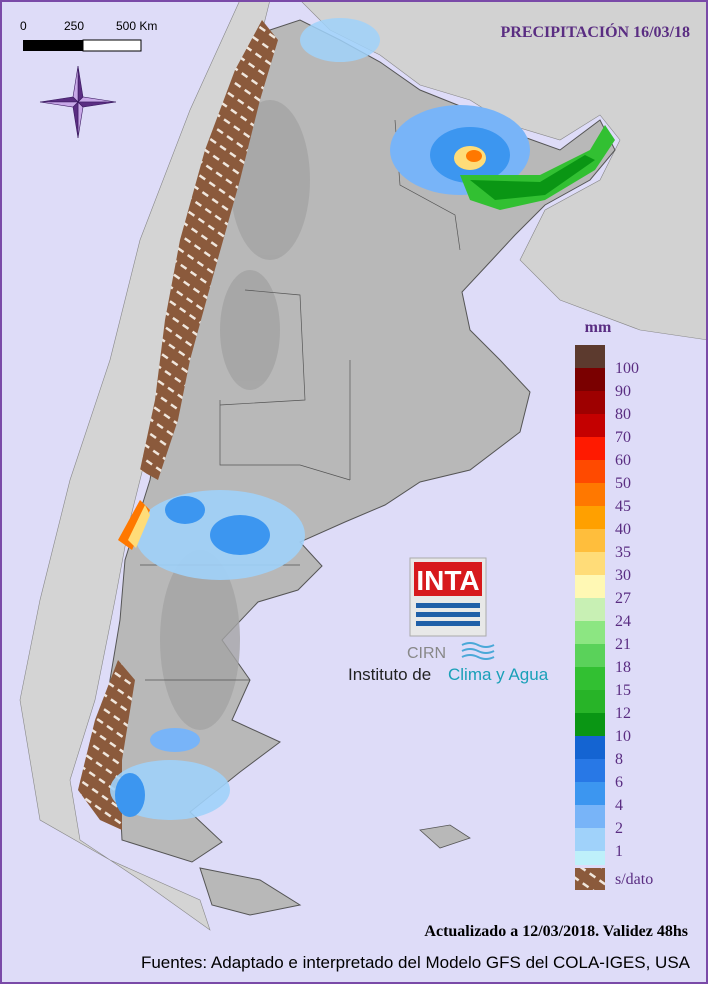 Image resolution: width=708 pixels, height=984 pixels. Describe the element at coordinates (619, 851) in the screenshot. I see `legend-label: 1` at that location.